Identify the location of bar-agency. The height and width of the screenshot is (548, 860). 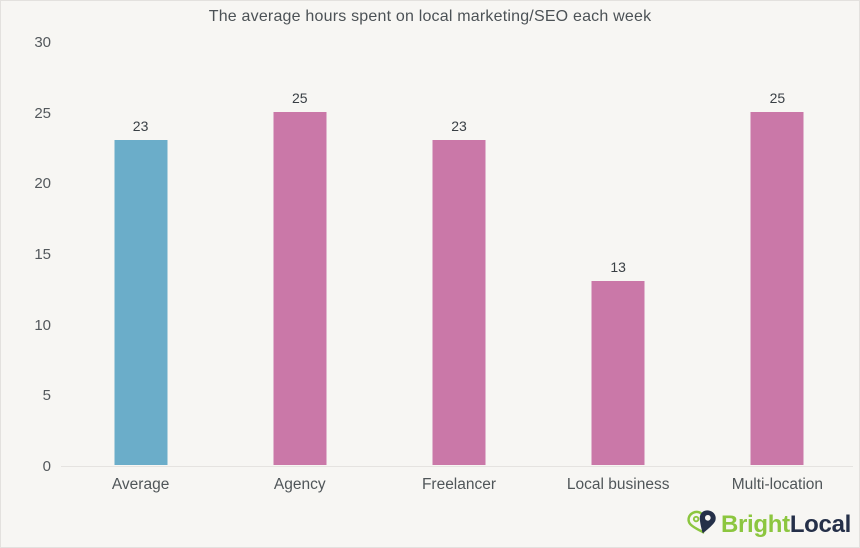
(300, 288).